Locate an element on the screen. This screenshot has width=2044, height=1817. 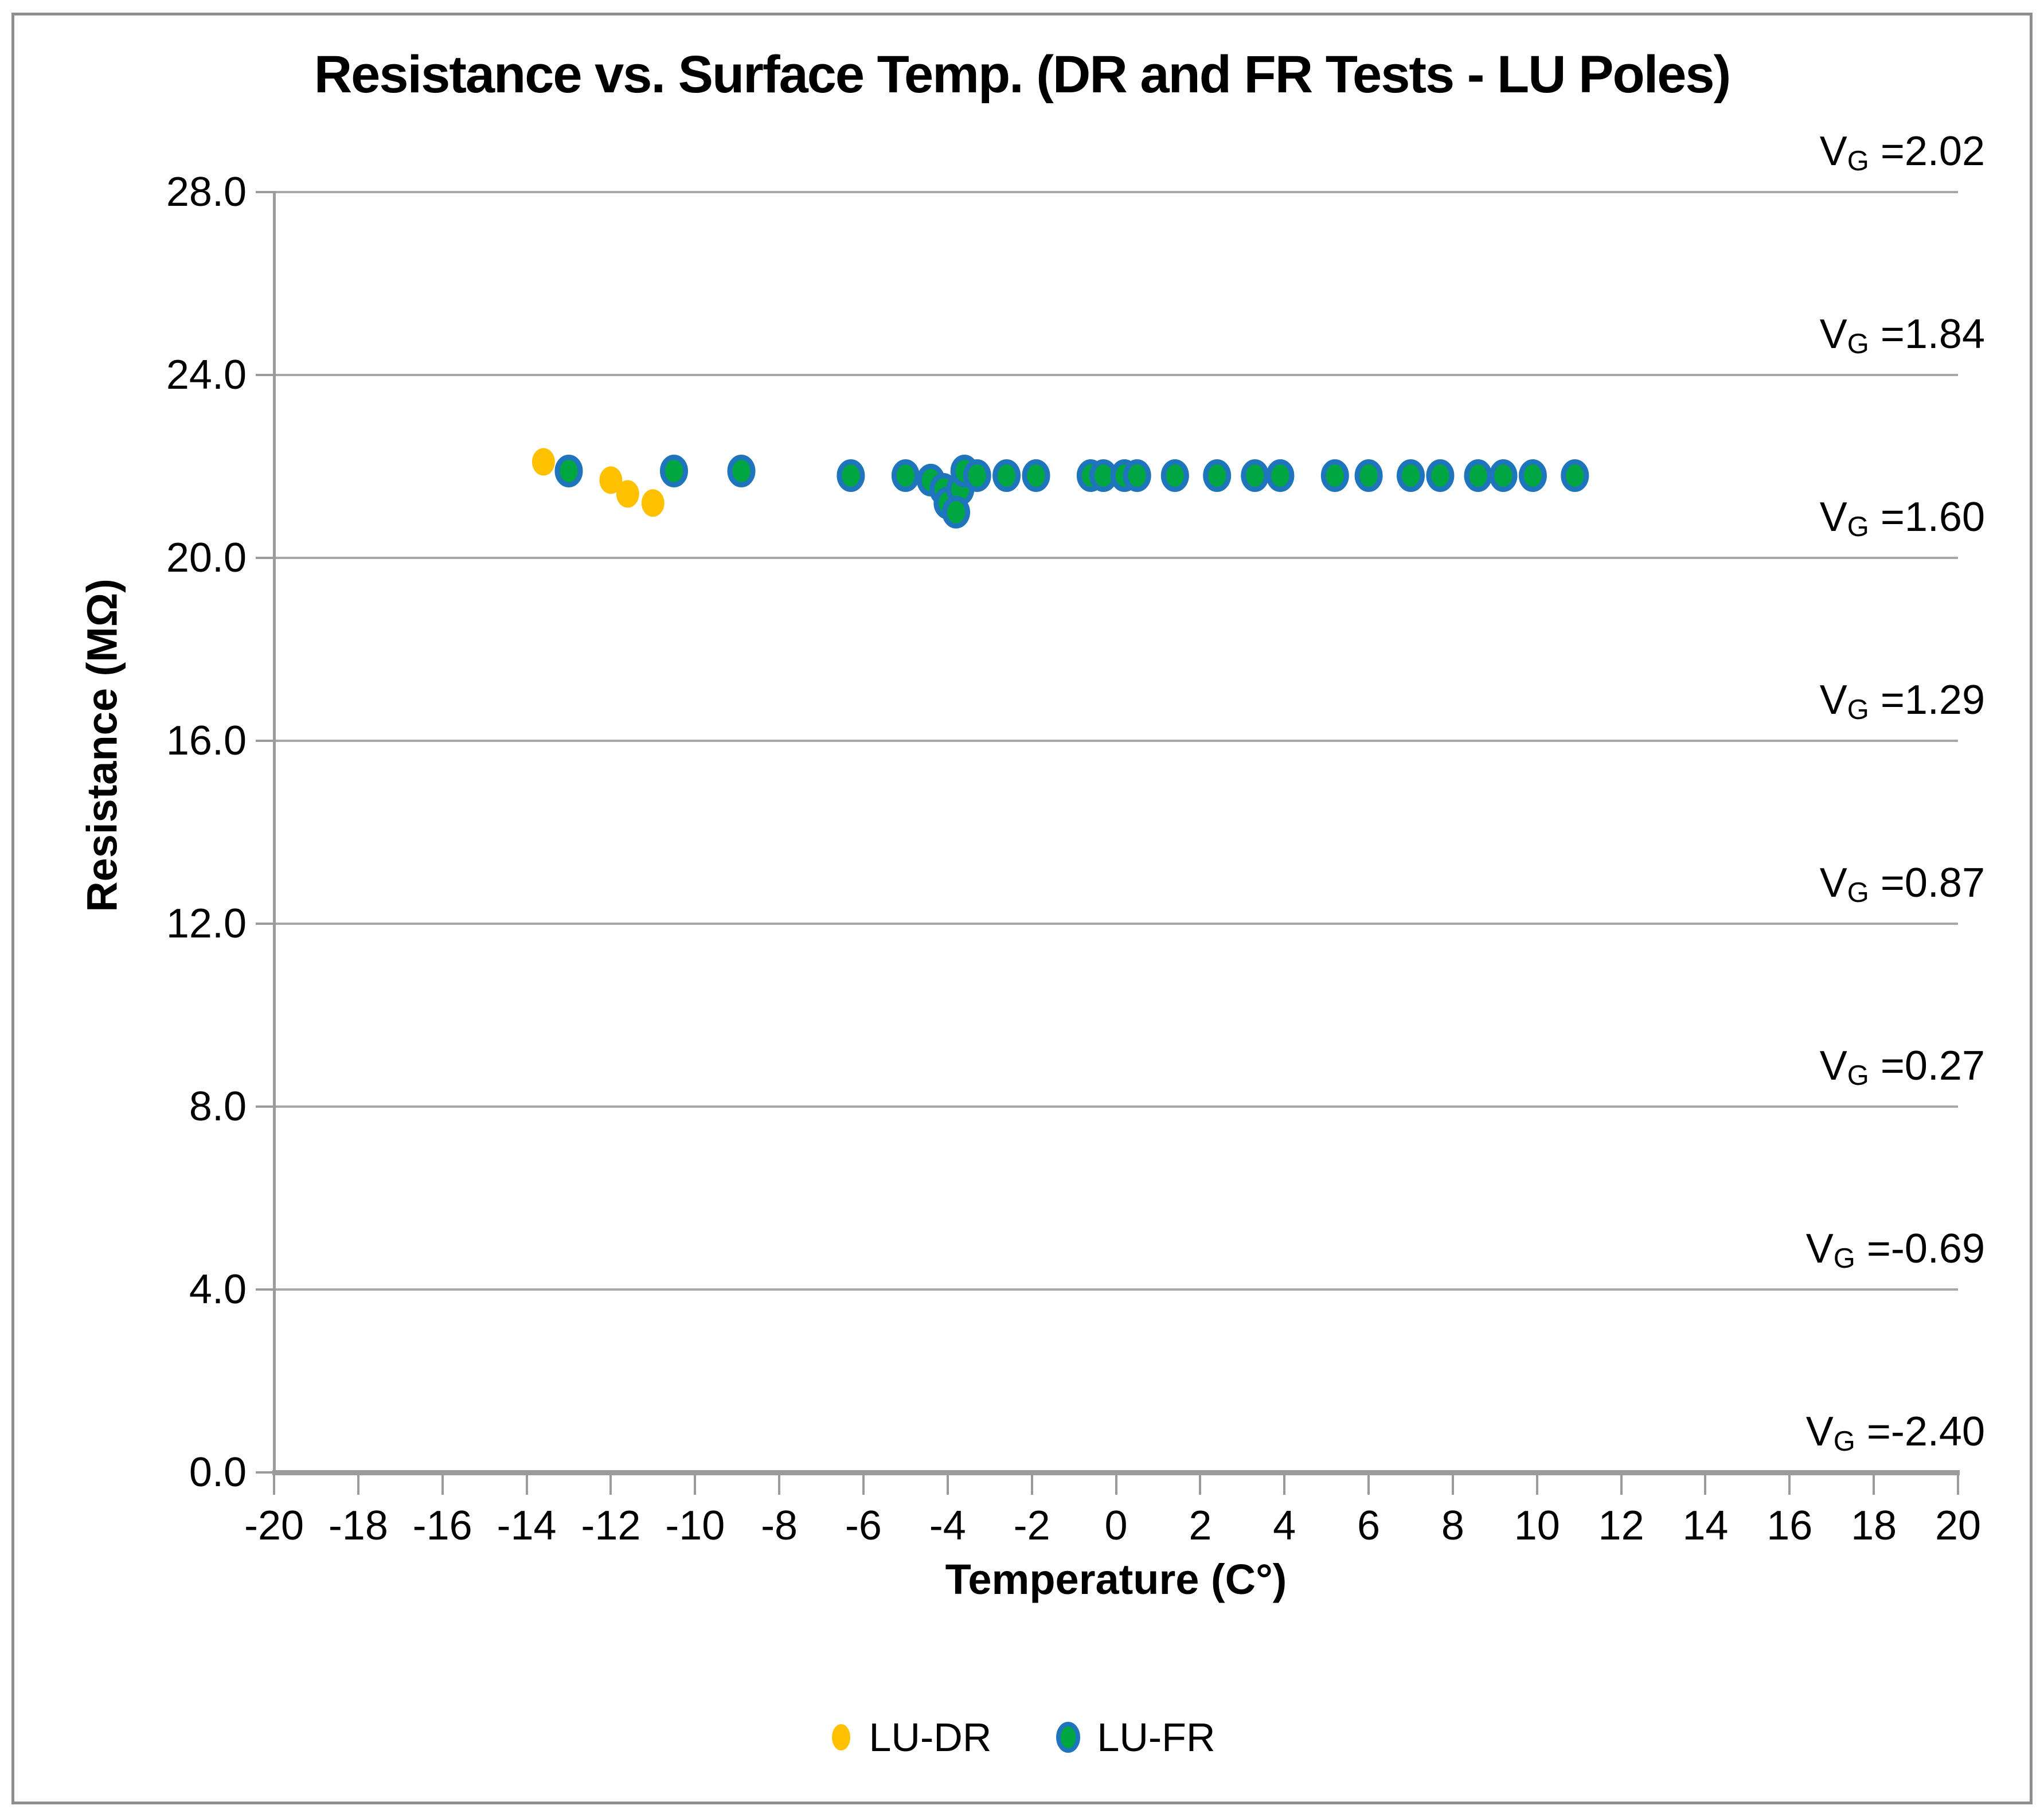
x-tick-label: 16 is located at coordinates (1789, 1526).